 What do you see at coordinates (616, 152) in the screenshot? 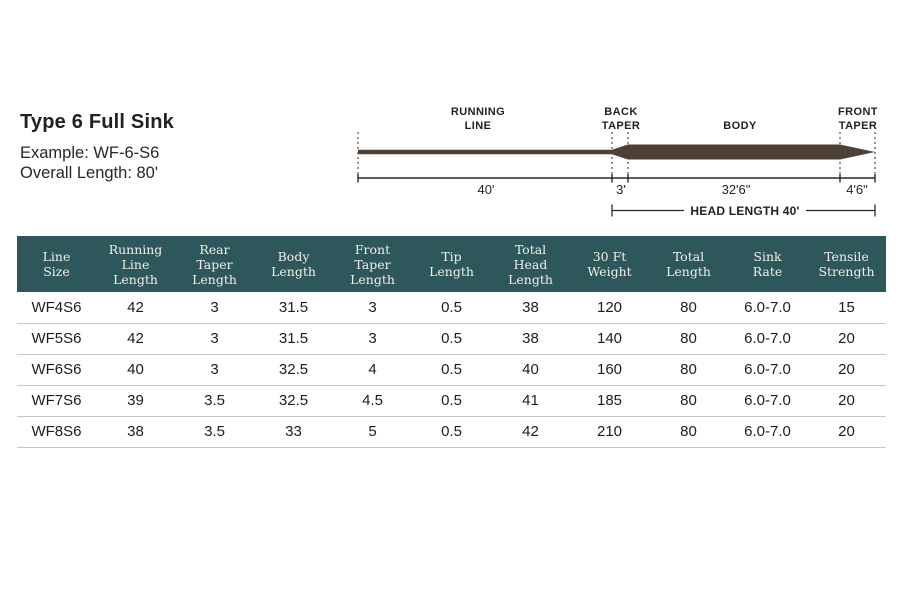
I see `fly-line-profile-shape` at bounding box center [616, 152].